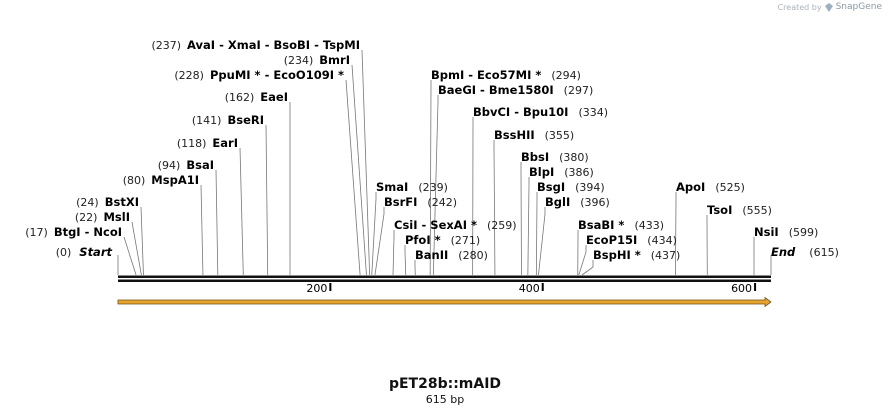 Image resolution: width=890 pixels, height=415 pixels. Describe the element at coordinates (590, 187) in the screenshot. I see `site-position: (394)` at that location.